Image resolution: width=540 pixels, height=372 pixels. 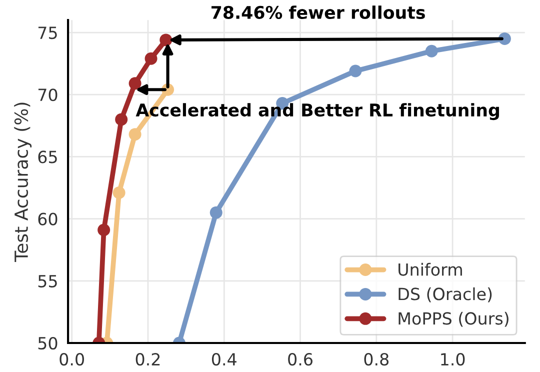 I want to click on x-tick-label: 0.2, so click(x=148, y=359).